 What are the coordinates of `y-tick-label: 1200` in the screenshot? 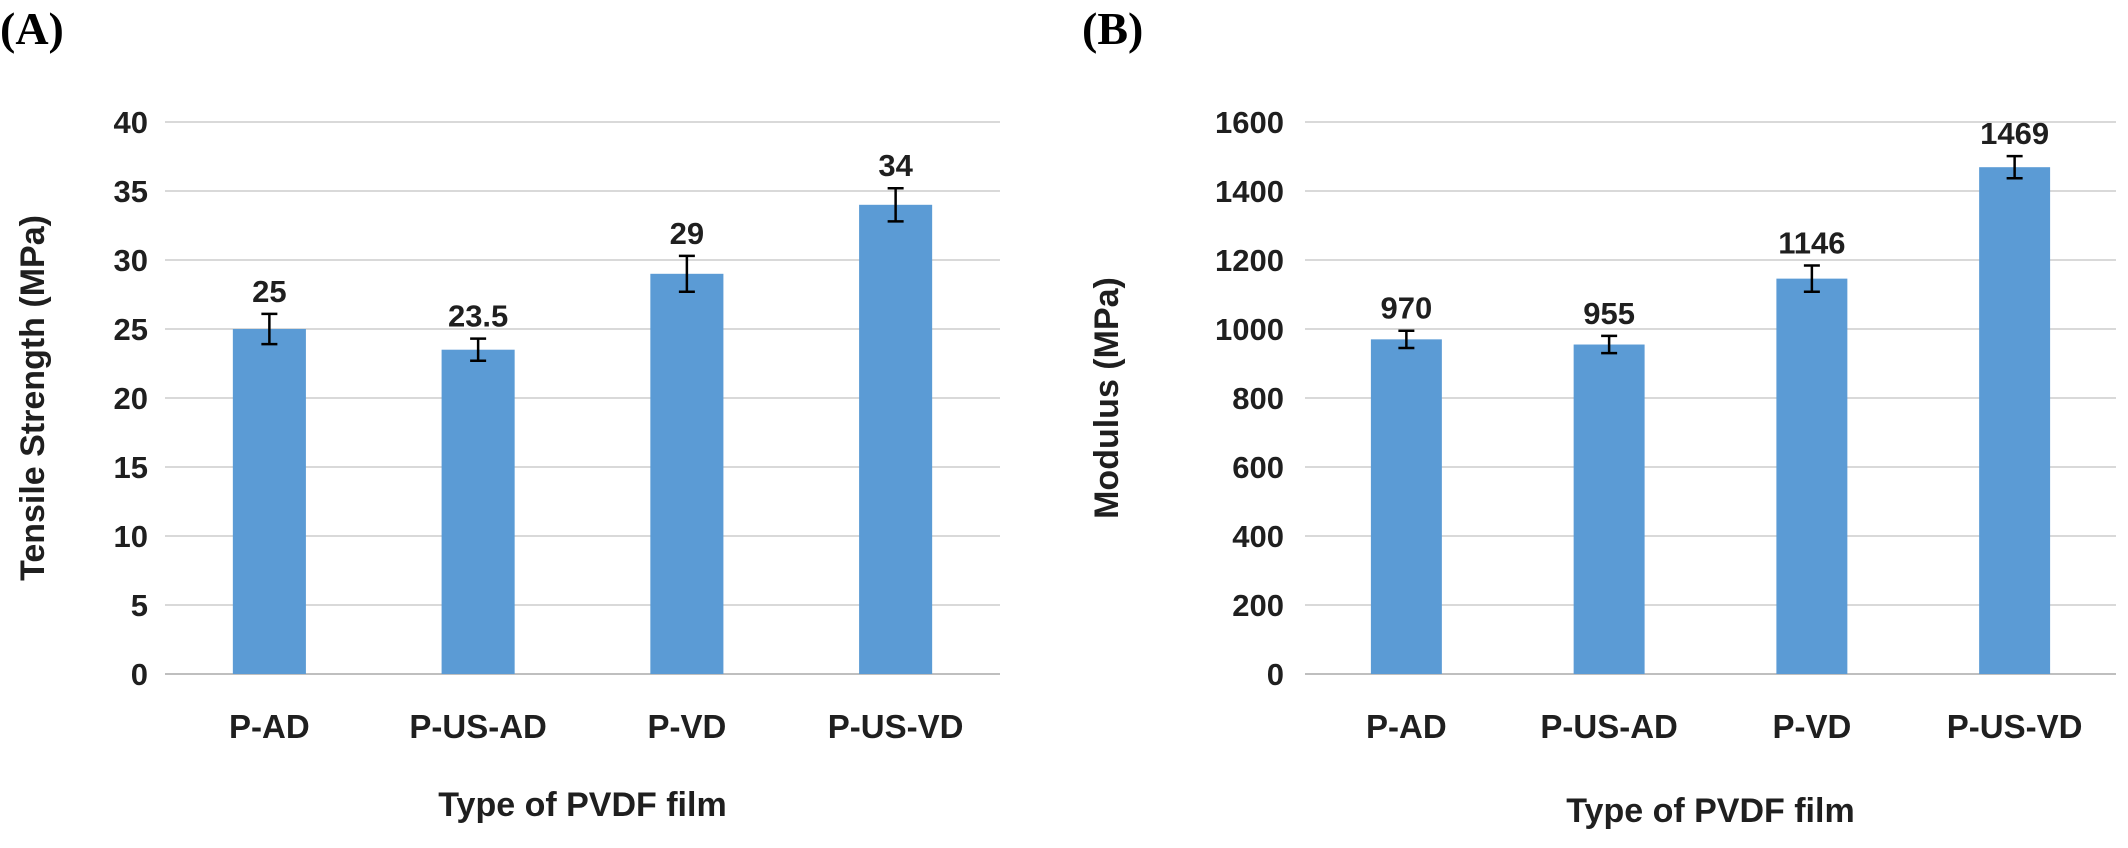 It's located at (1249, 260).